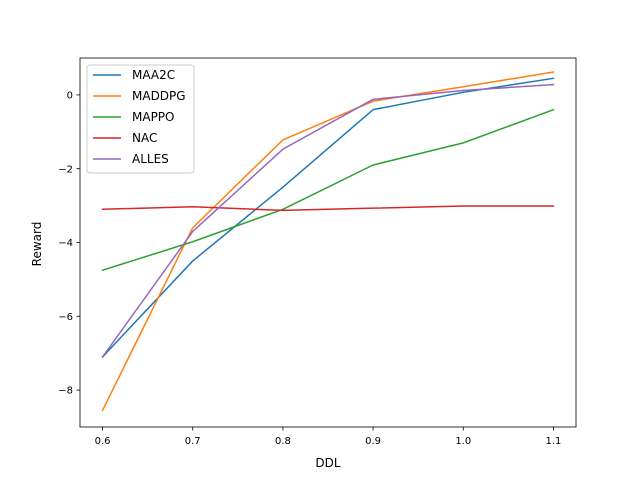 The width and height of the screenshot is (640, 484). Describe the element at coordinates (70, 96) in the screenshot. I see `y-tick-label: 0` at that location.